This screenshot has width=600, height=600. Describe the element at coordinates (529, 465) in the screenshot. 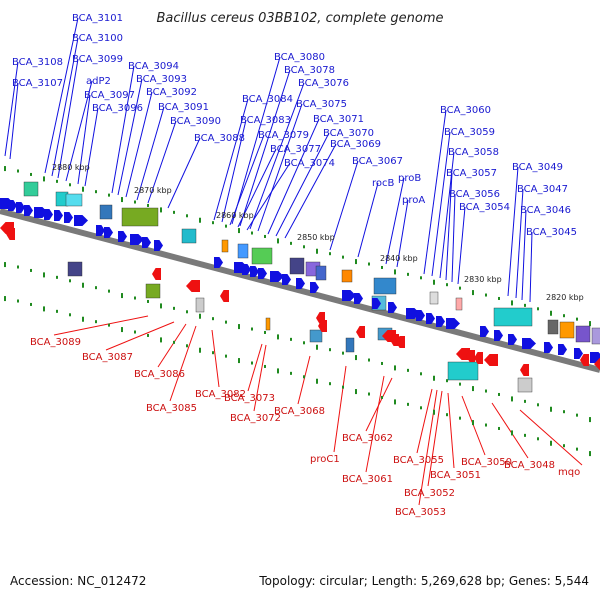

I see `reverse-gene-label: BCA_3048` at that location.